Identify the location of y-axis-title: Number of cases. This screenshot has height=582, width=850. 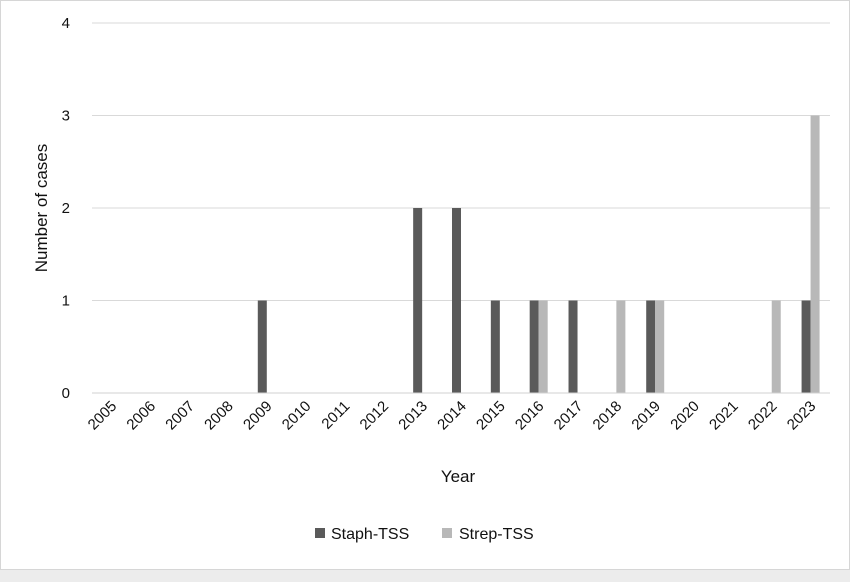
(41, 208).